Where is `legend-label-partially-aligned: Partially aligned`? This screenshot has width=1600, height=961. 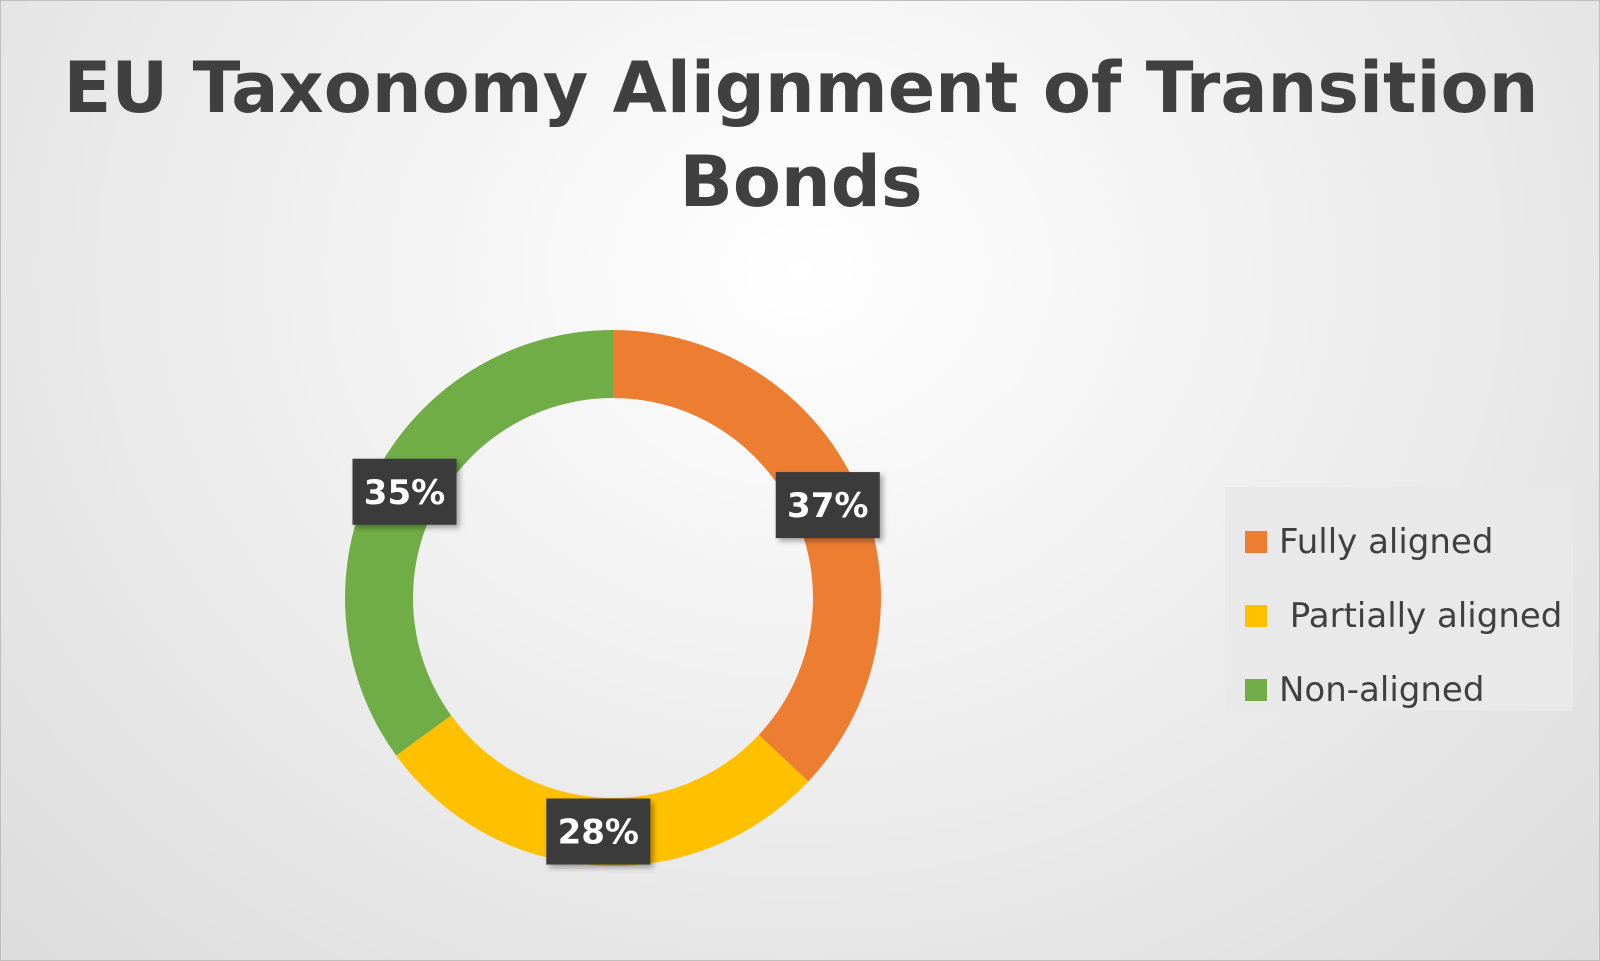
legend-label-partially-aligned: Partially aligned is located at coordinates (1421, 616).